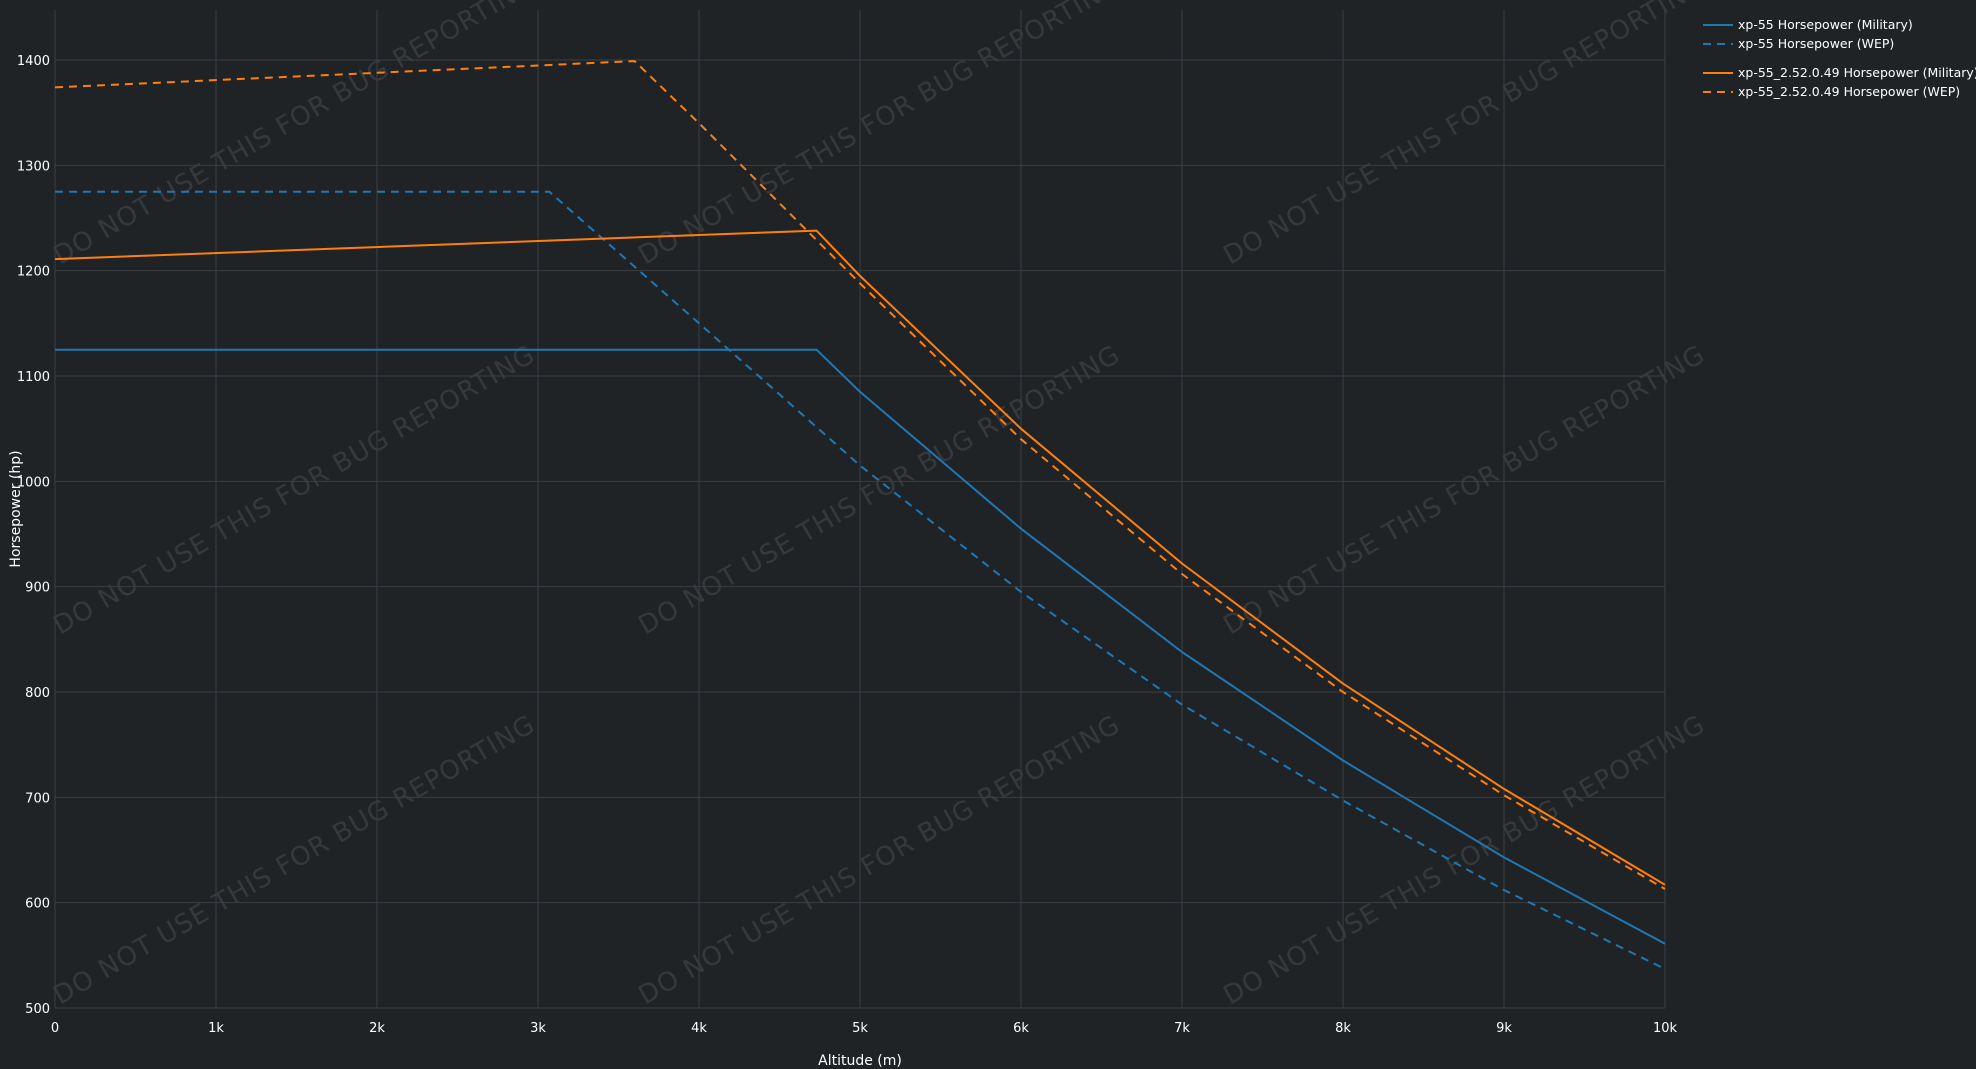 The image size is (1976, 1069). I want to click on y-tick-label: 1400, so click(33, 61).